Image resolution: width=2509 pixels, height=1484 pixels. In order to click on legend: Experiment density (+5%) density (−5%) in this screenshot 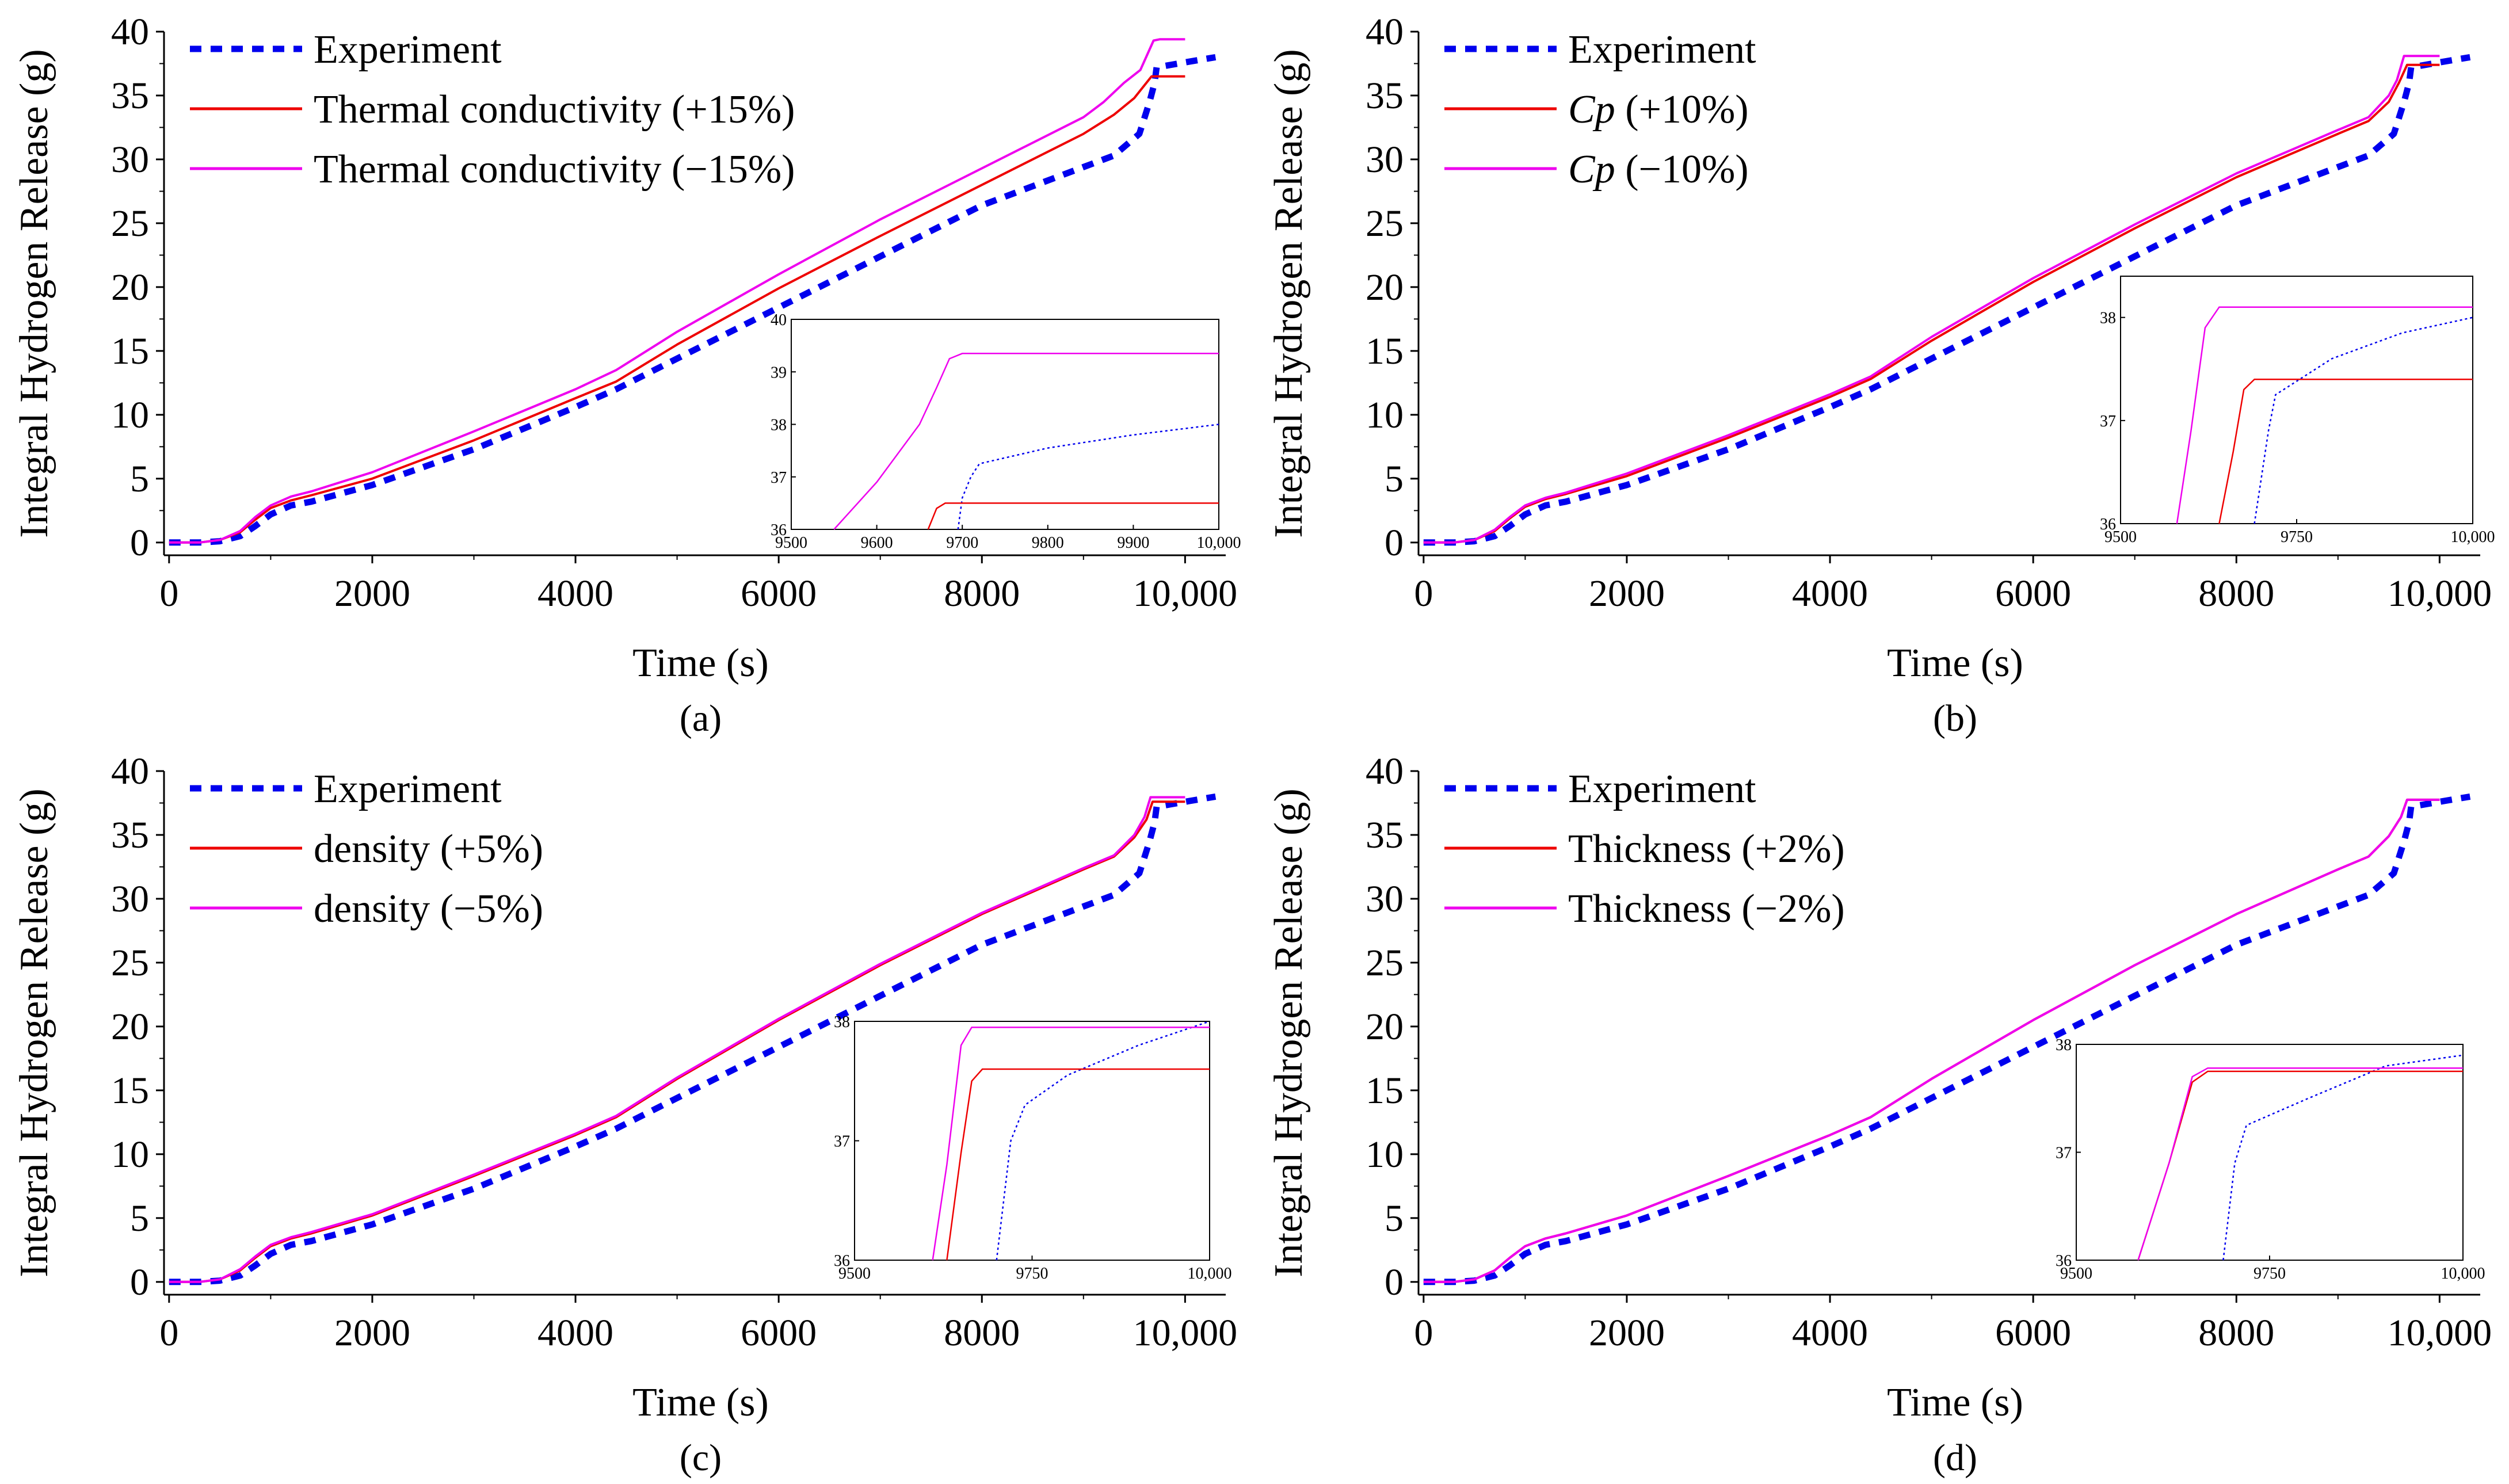, I will do `click(366, 849)`.